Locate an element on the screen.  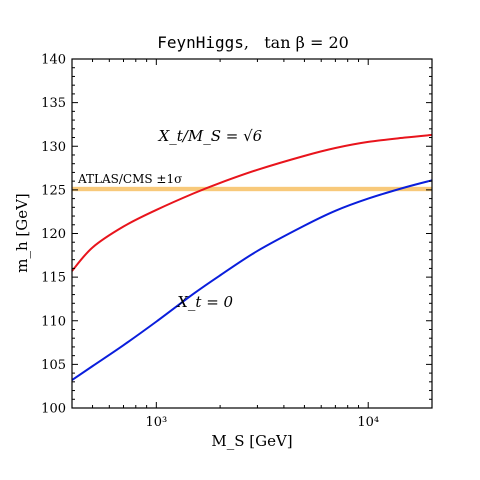
y-tick-label: 105 is located at coordinates (53, 365).